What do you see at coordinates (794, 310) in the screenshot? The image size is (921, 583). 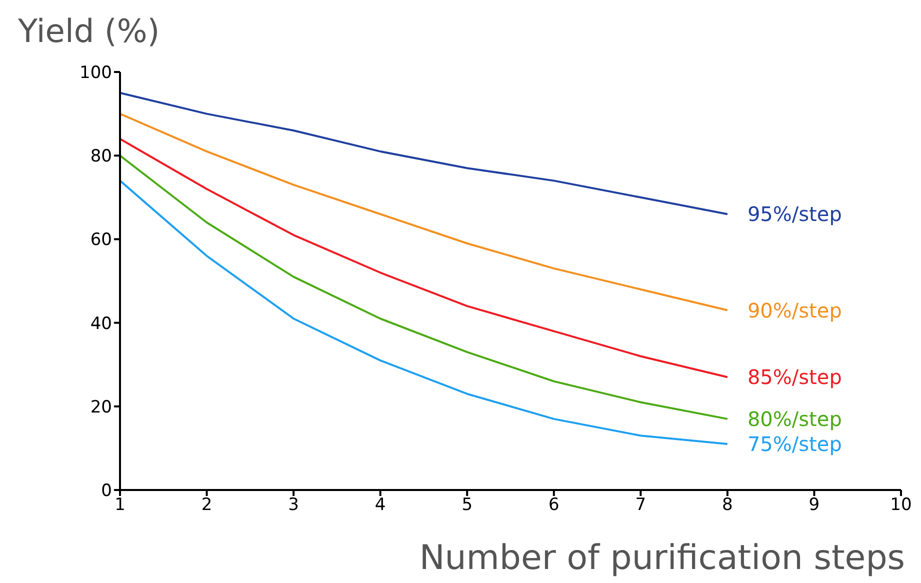 I see `series-label: 90%/step` at bounding box center [794, 310].